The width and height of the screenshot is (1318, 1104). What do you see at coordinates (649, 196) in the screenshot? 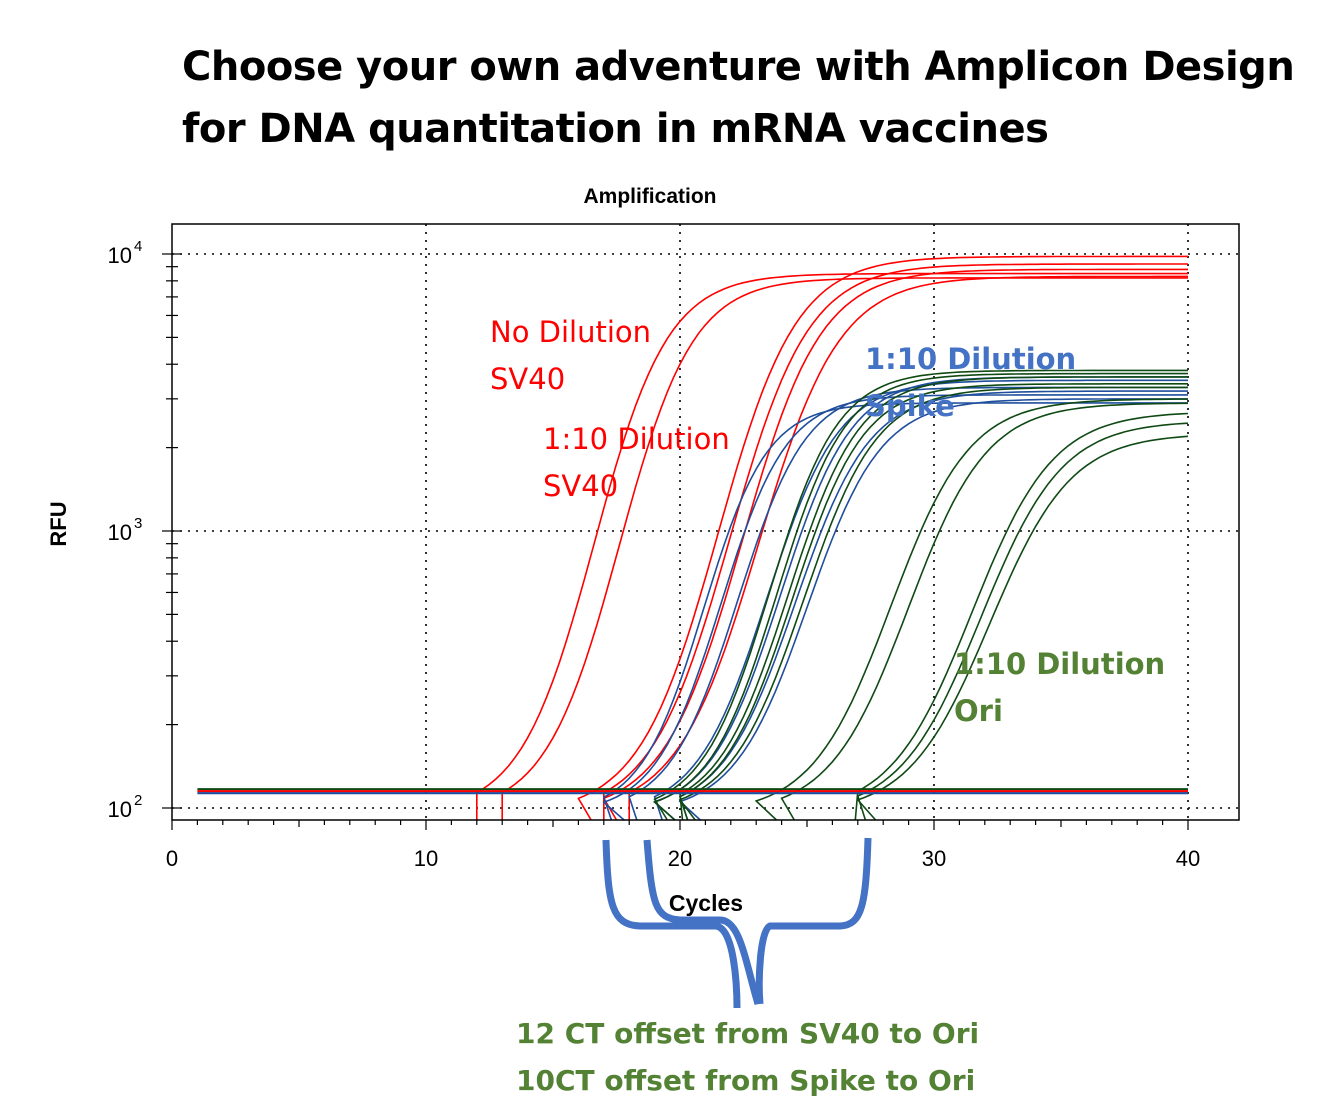
I see `chart-title: Amplification` at bounding box center [649, 196].